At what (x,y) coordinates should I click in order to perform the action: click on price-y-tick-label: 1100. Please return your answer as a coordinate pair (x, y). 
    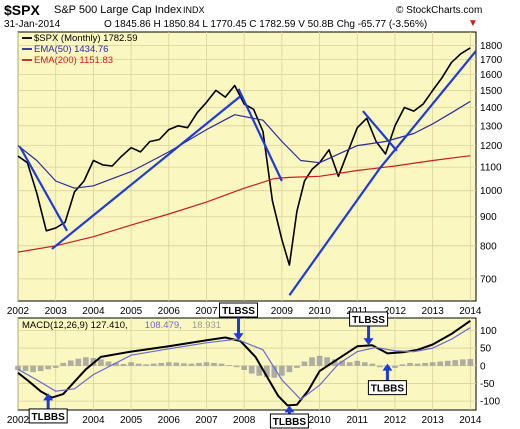
    Looking at the image, I should click on (491, 168).